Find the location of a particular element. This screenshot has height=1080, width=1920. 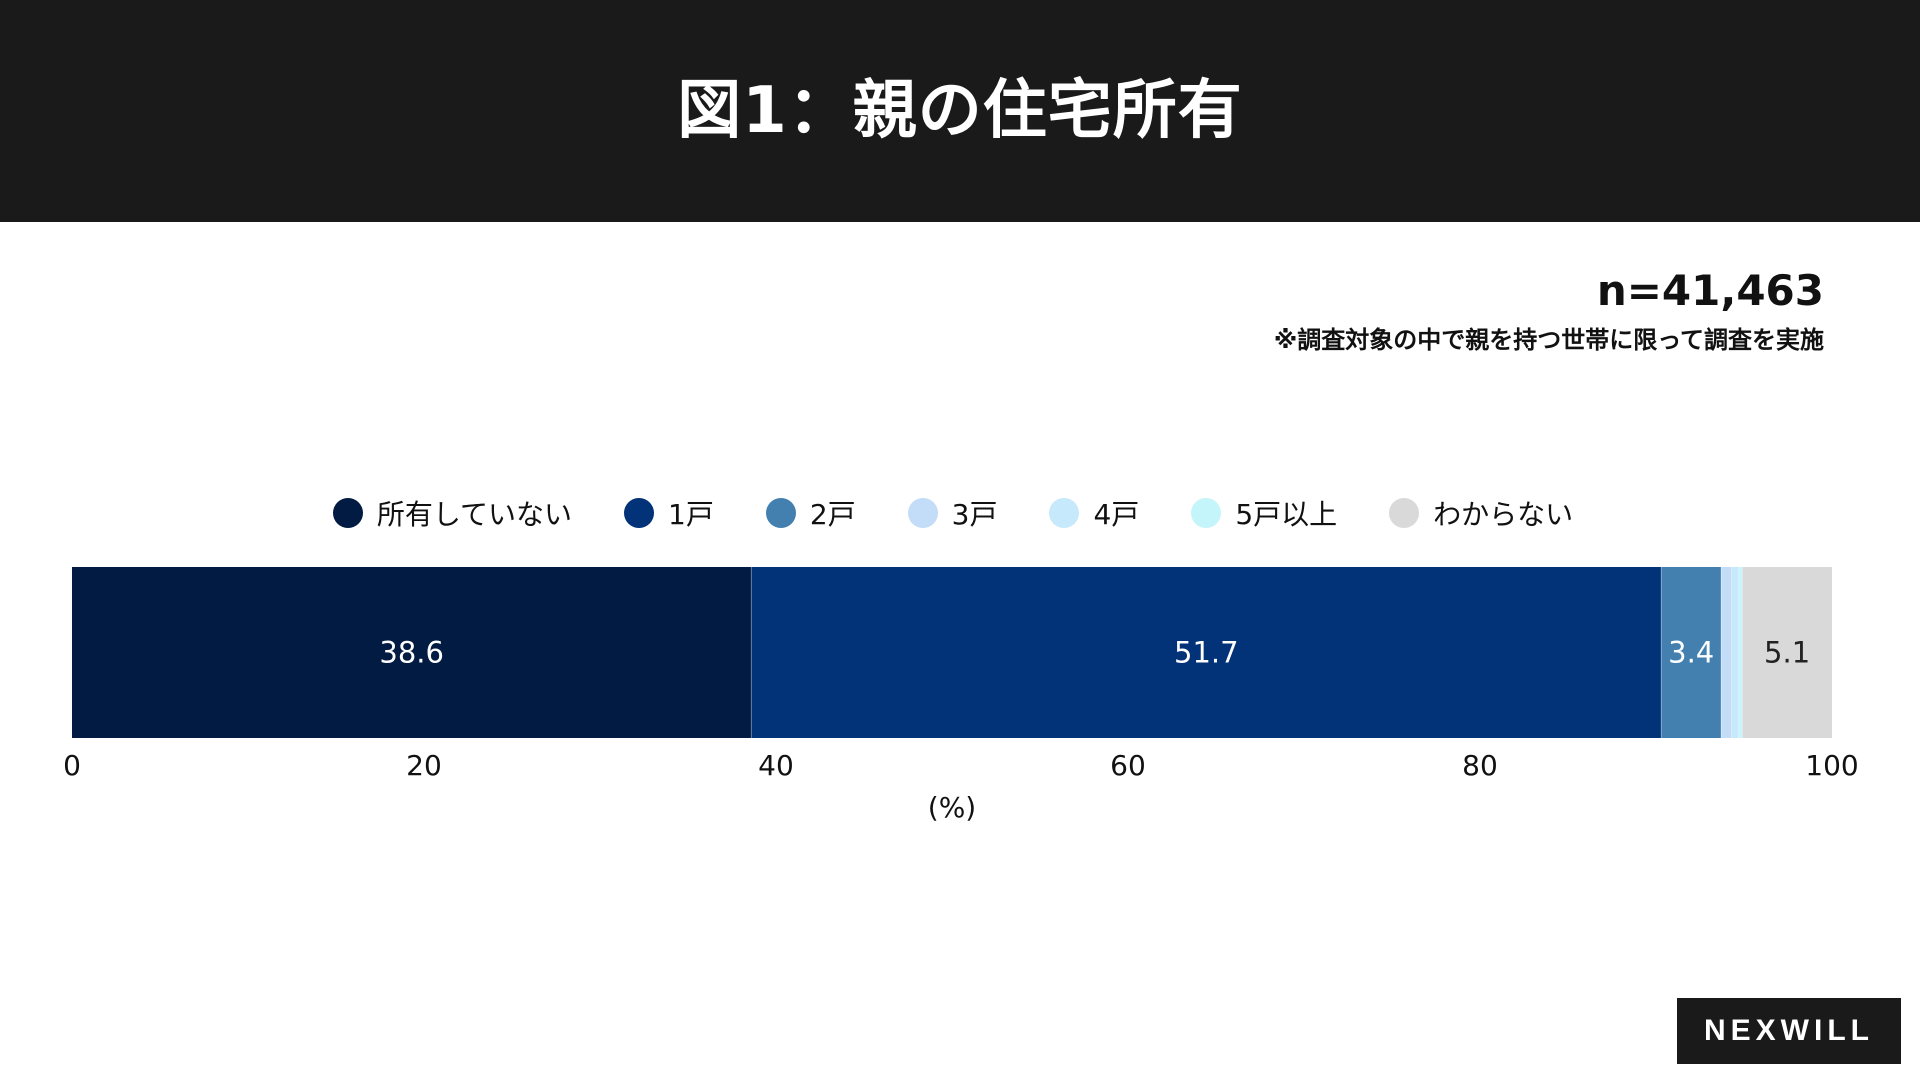

data-label: 38.6 is located at coordinates (411, 653).